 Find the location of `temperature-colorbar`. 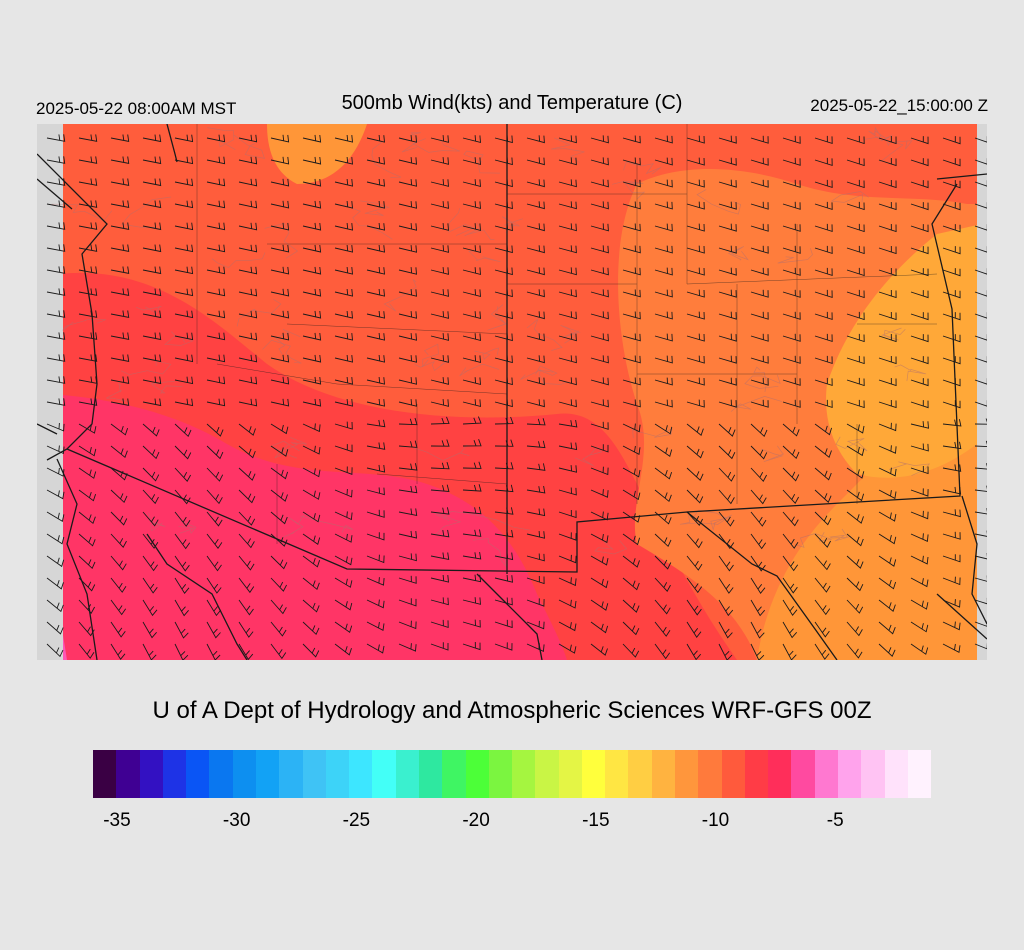

temperature-colorbar is located at coordinates (512, 774).